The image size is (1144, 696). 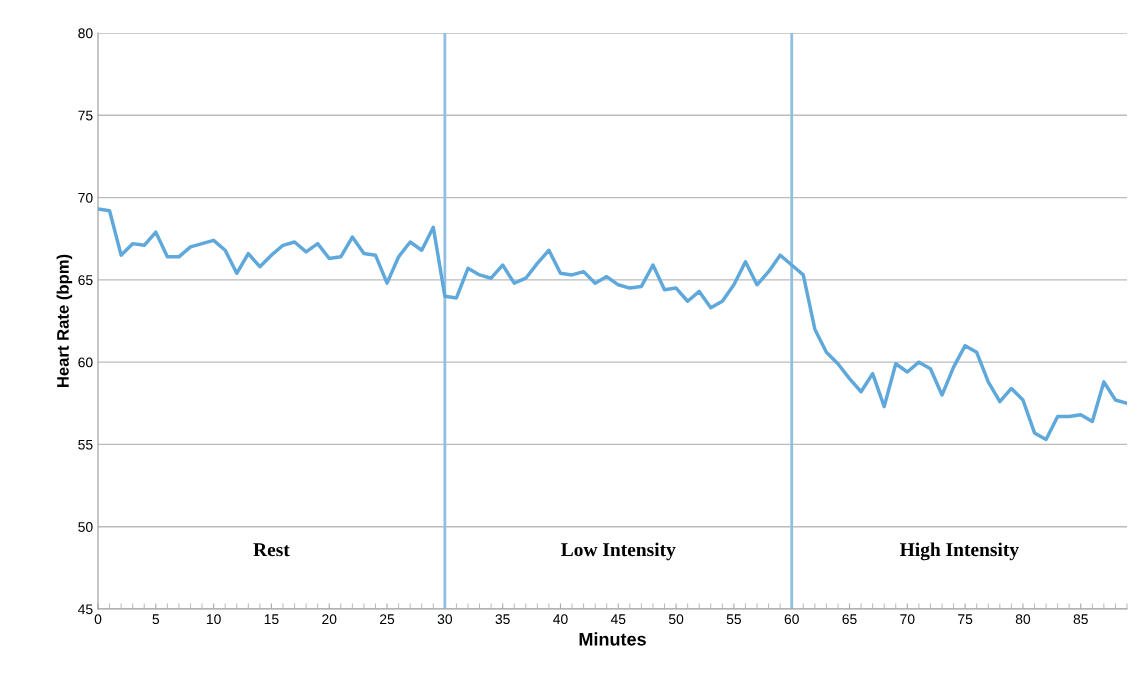 I want to click on x-tick-label: 80, so click(x=1023, y=619).